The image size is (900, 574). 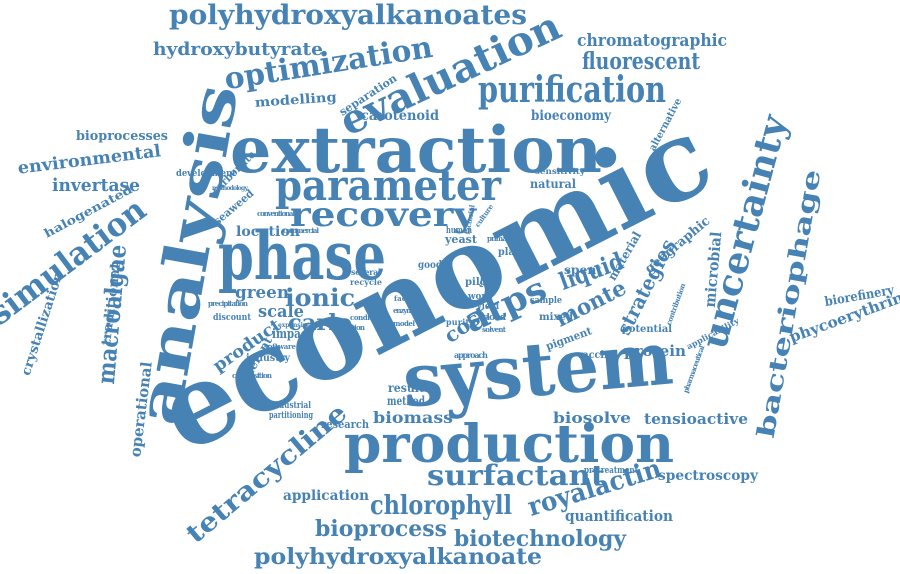 I want to click on word: precipitation, so click(x=228, y=303).